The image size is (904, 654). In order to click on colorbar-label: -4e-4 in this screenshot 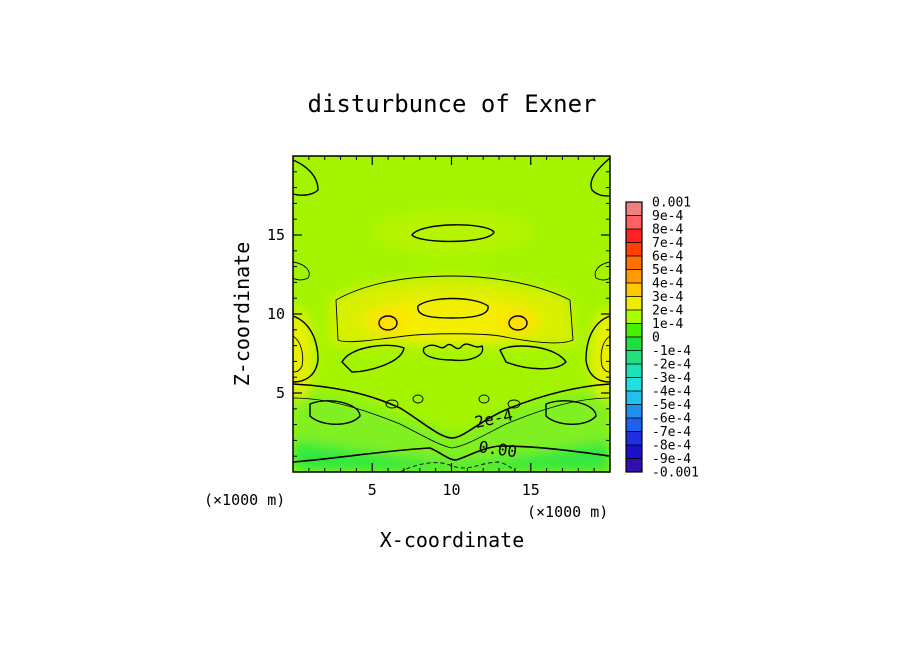, I will do `click(671, 392)`.